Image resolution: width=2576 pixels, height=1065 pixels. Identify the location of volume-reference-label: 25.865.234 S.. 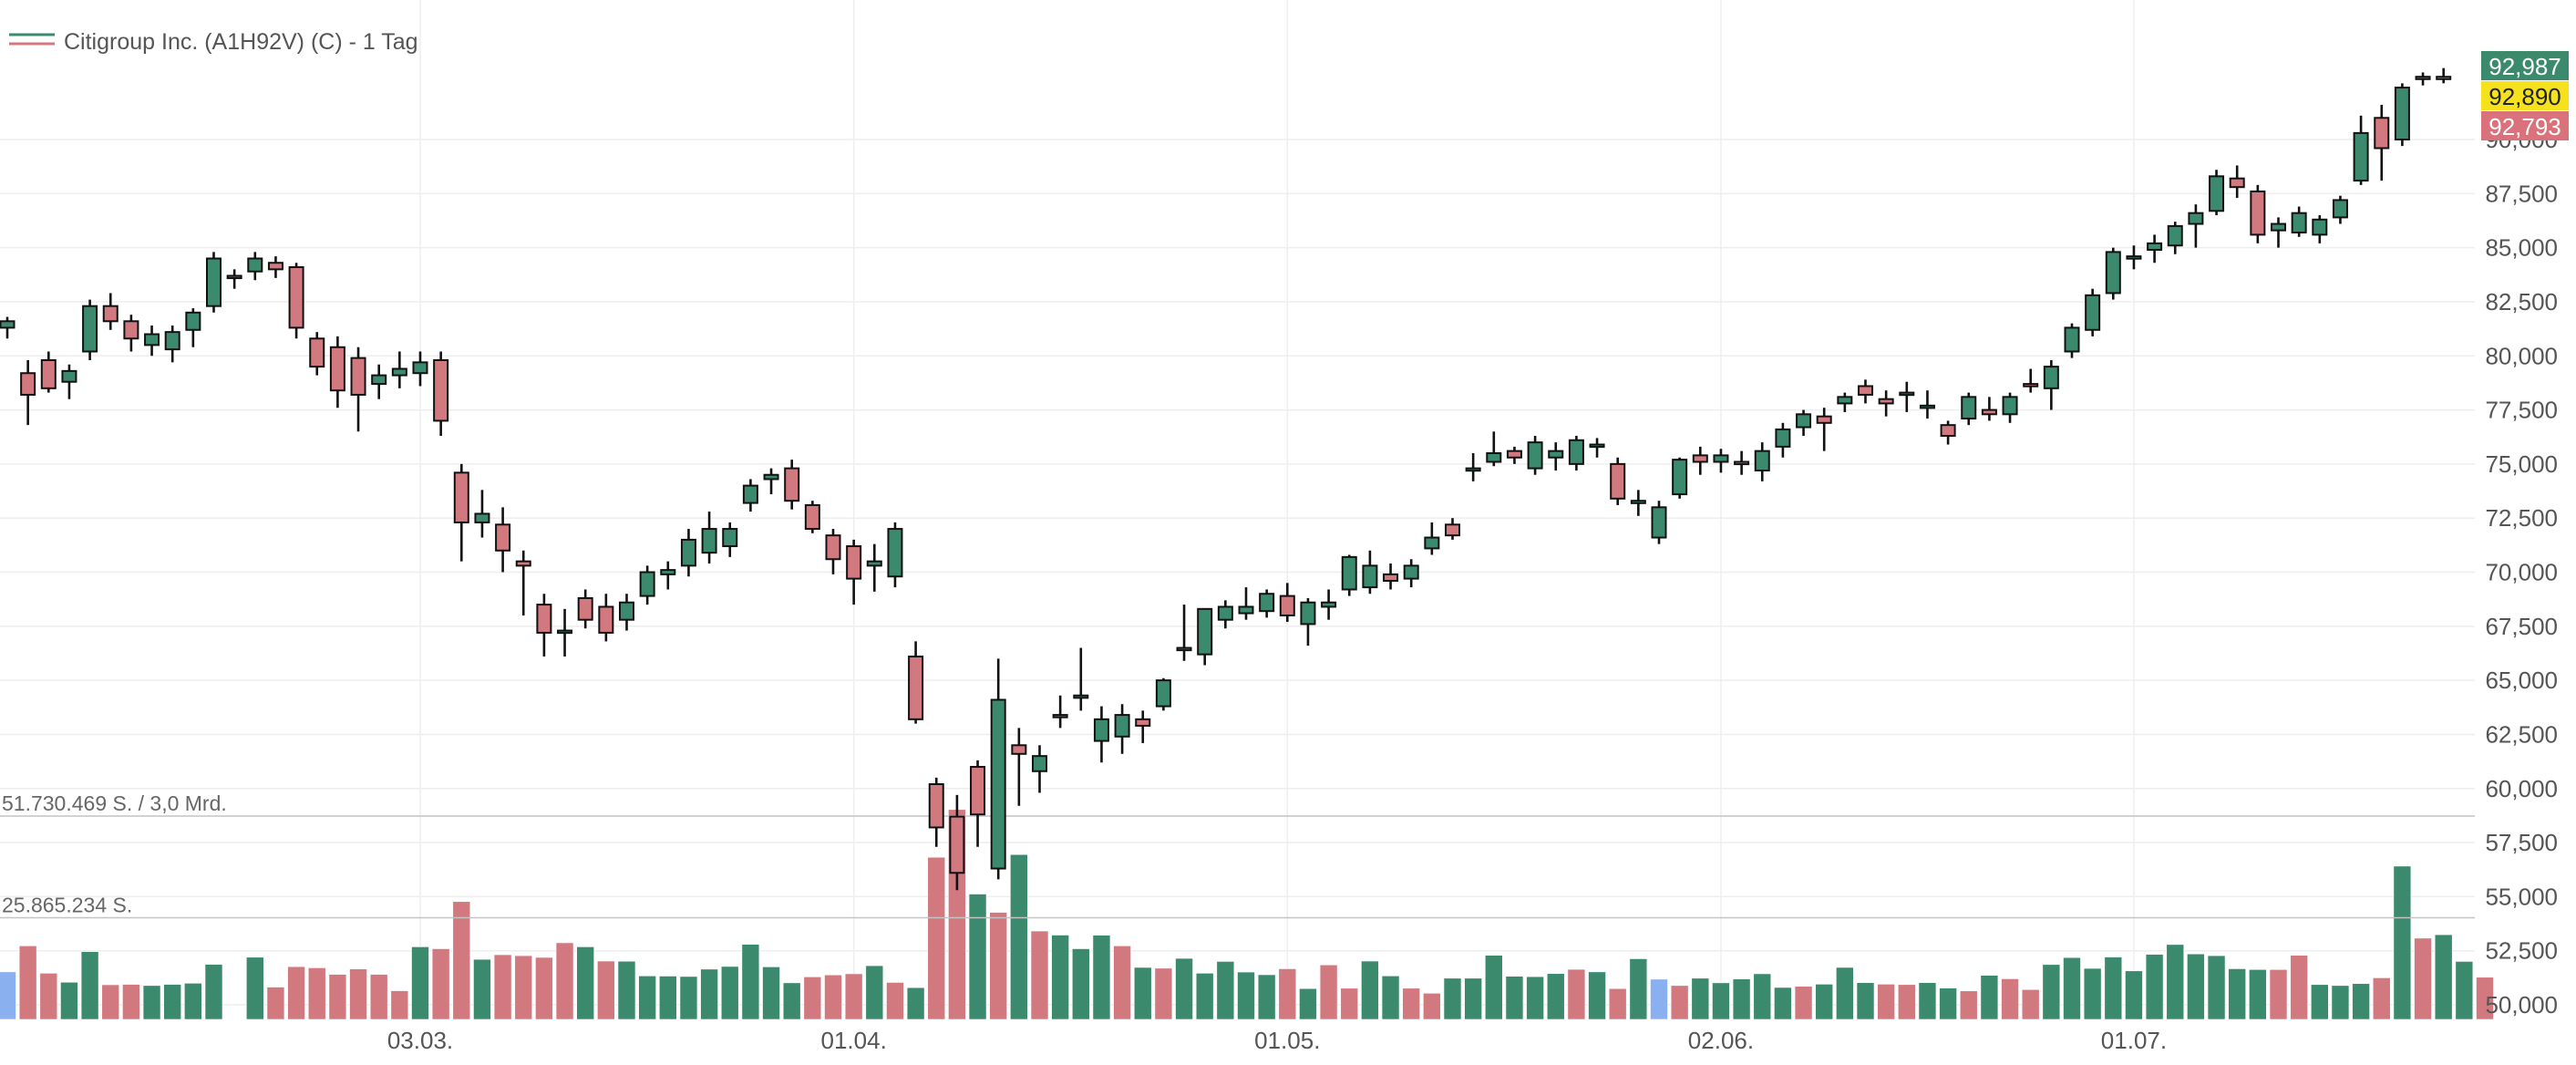
(67, 905).